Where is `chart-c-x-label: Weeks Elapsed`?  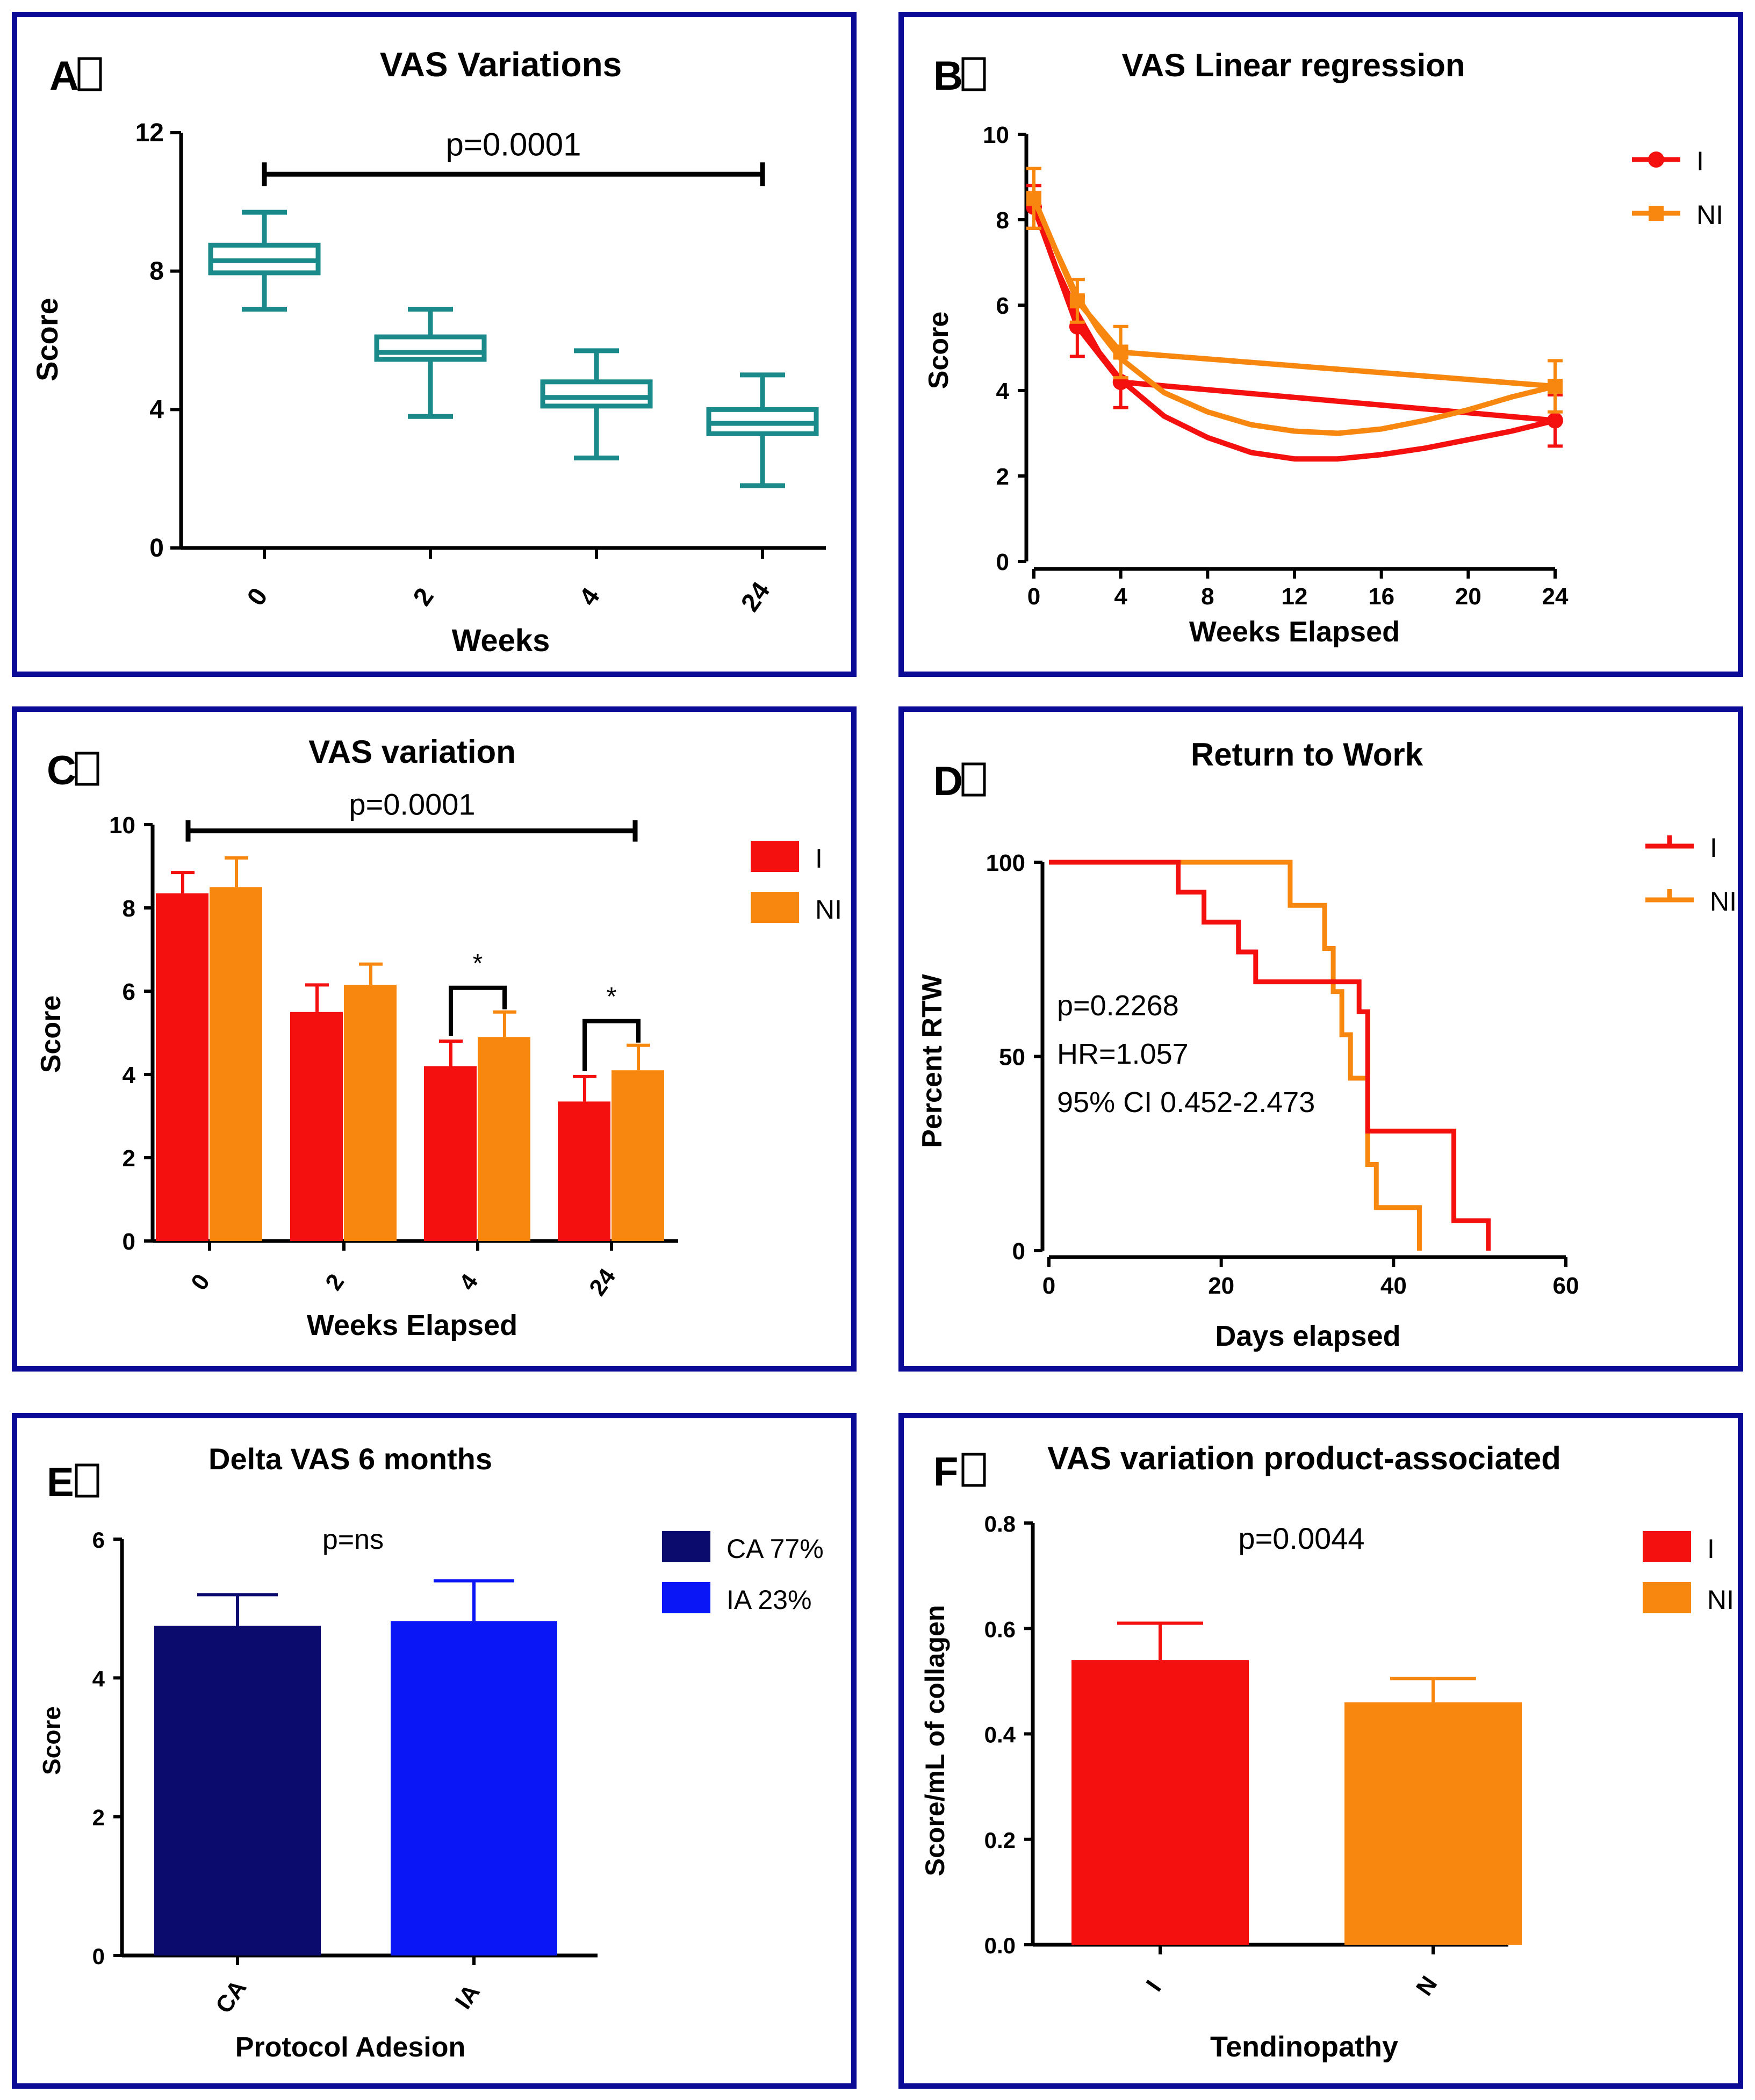
chart-c-x-label: Weeks Elapsed is located at coordinates (412, 1325).